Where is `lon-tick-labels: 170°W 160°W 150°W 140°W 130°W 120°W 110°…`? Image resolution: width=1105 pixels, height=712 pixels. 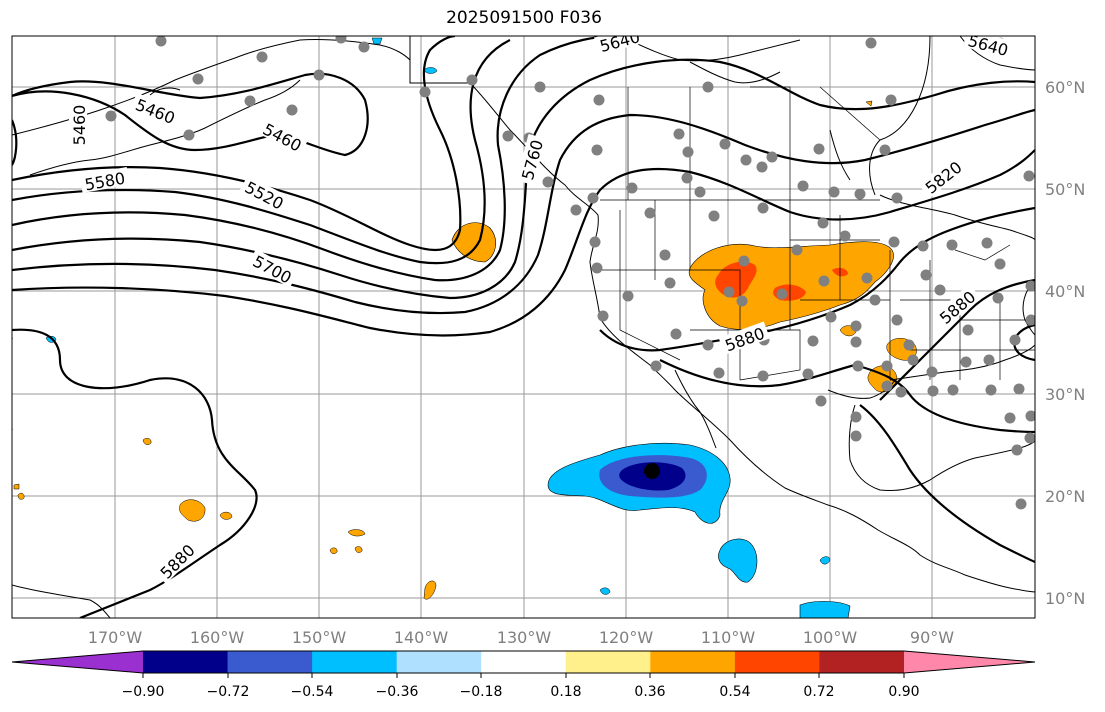 lon-tick-labels: 170°W 160°W 150°W 140°W 130°W 120°W 110°… is located at coordinates (521, 637).